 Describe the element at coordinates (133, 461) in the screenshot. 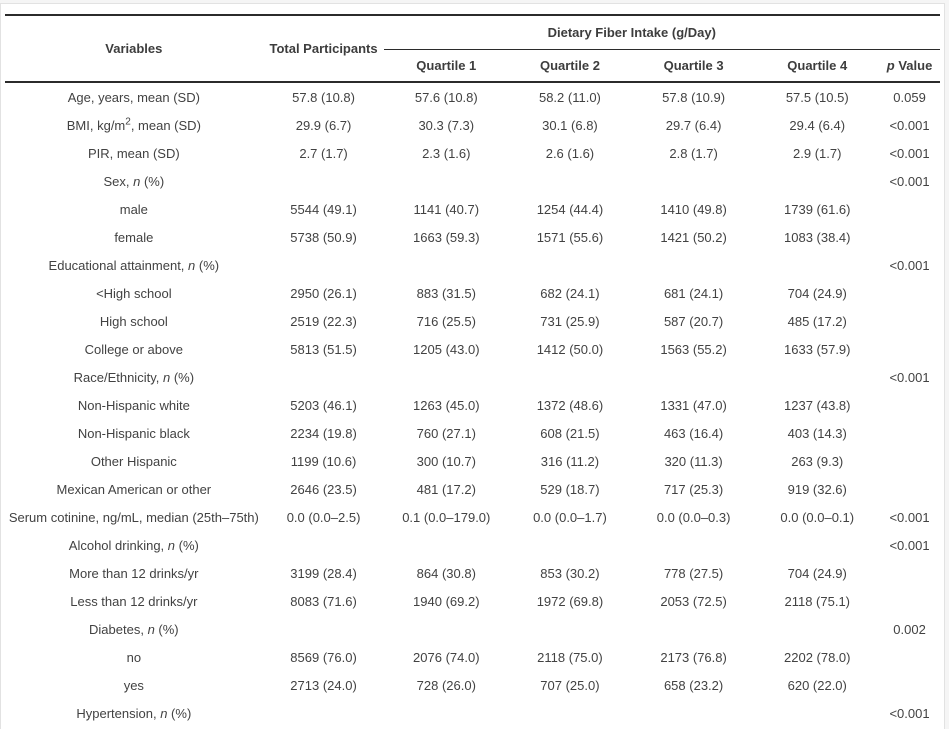

I see `row-label: Other Hispanic` at that location.